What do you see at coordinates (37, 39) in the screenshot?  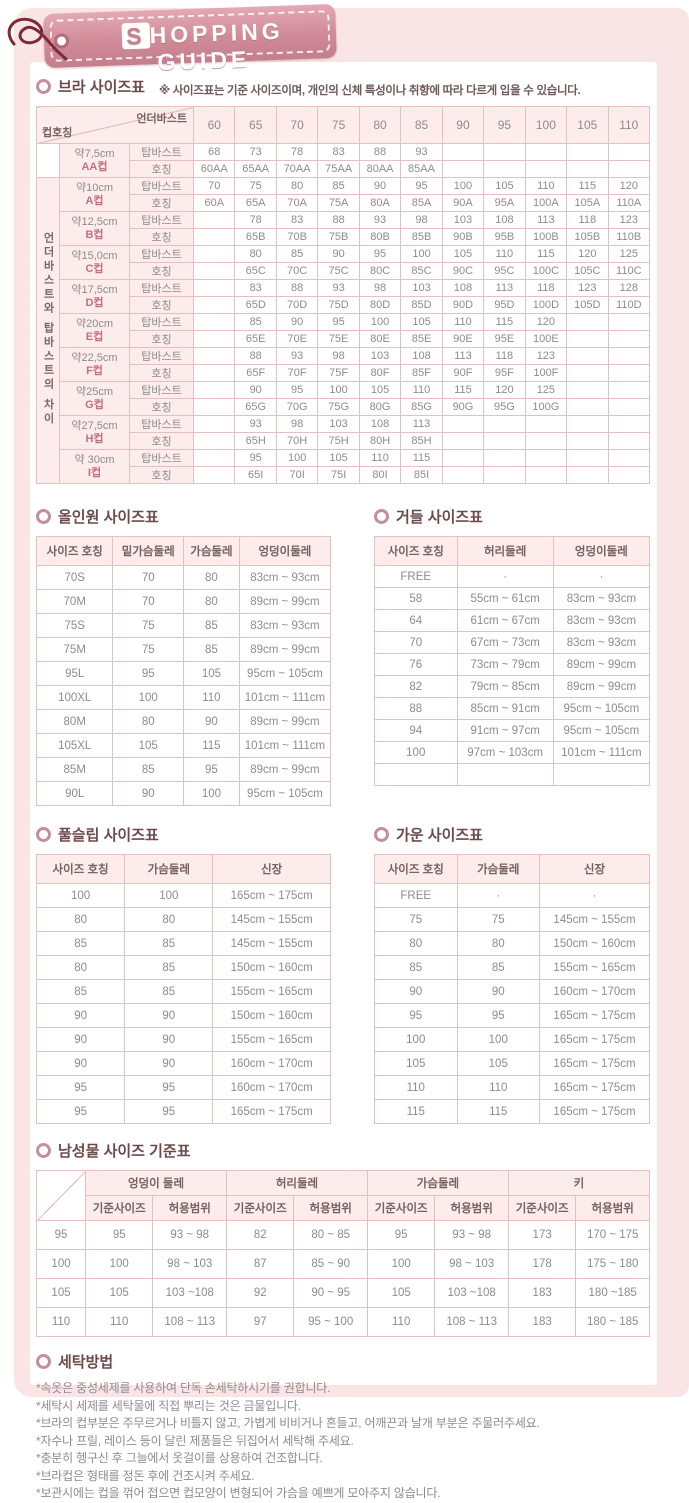 I see `tag-string-icon` at bounding box center [37, 39].